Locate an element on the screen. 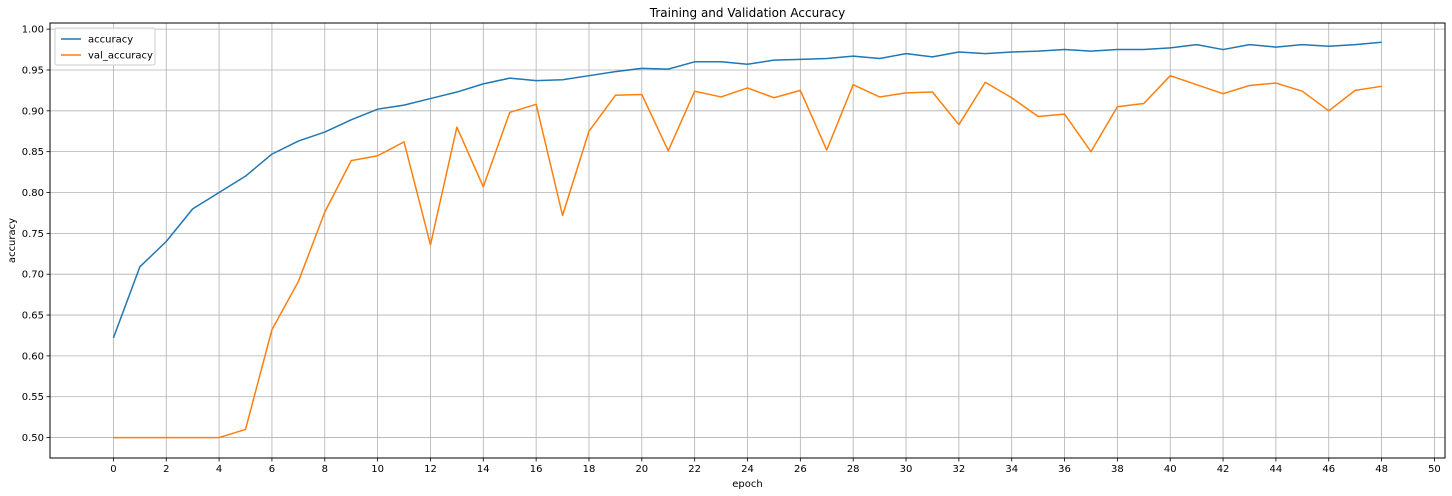 This screenshot has height=496, width=1452. x-tick-label: 34 is located at coordinates (1011, 469).